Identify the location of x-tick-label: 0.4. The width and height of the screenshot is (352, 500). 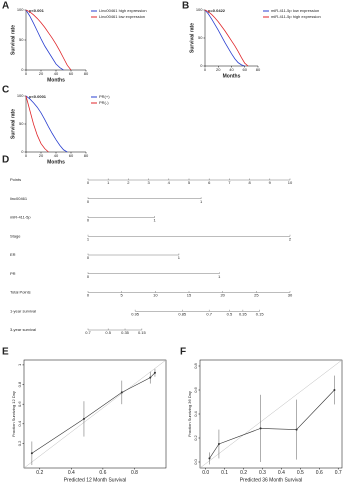
(71, 473).